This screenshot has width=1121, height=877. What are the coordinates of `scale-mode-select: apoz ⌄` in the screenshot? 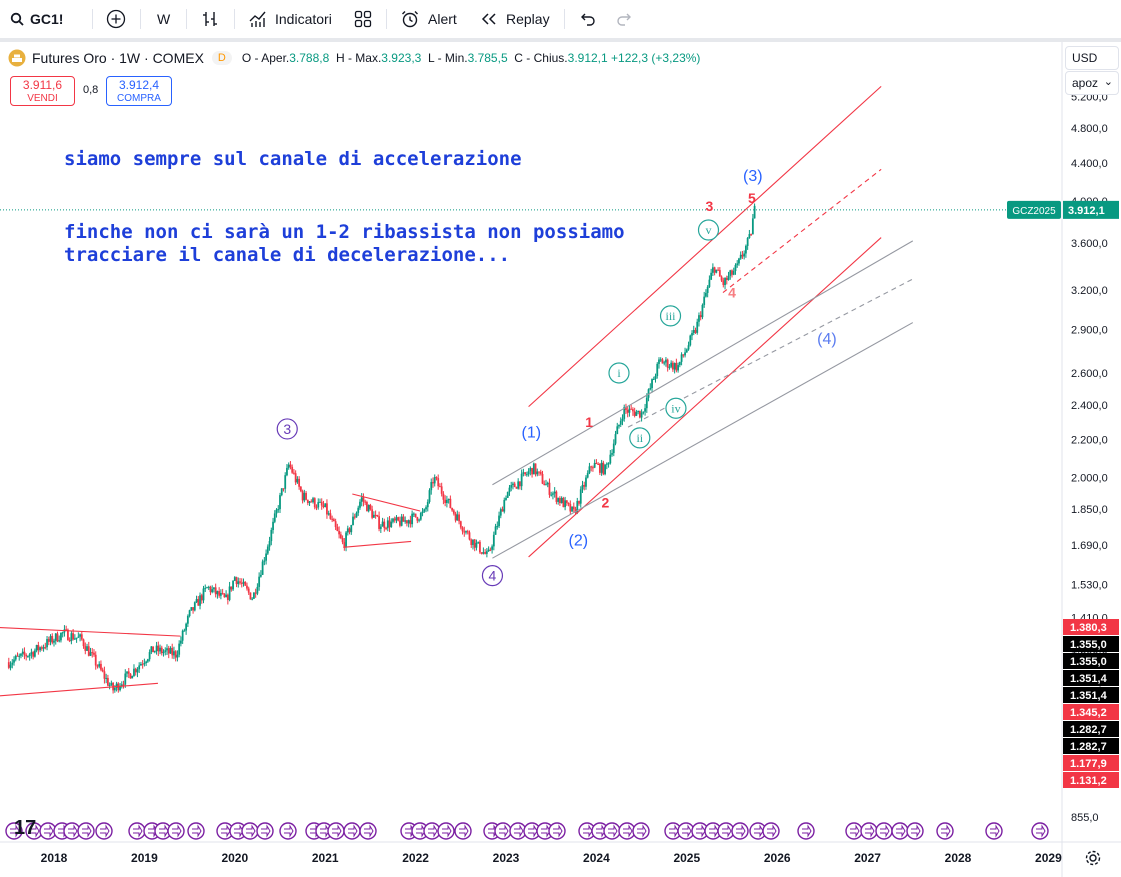 It's located at (1092, 83).